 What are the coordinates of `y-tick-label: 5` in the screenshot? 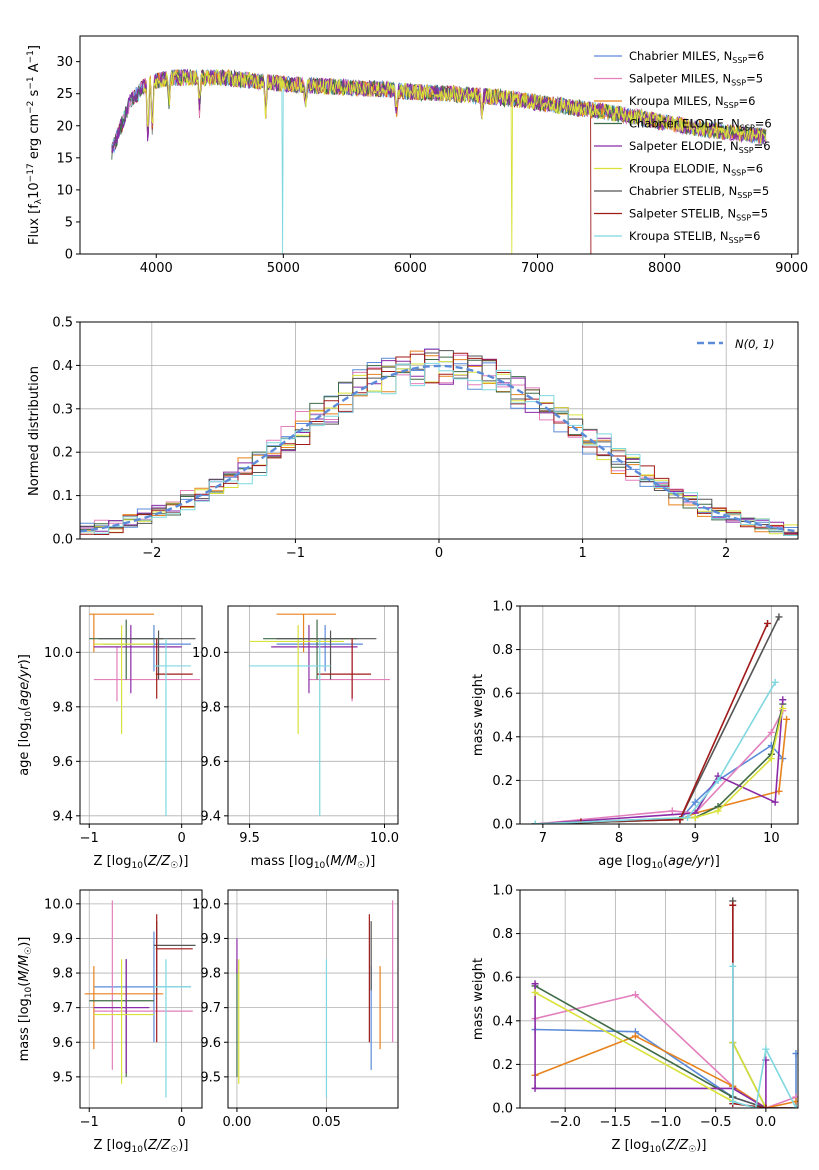 It's located at (69, 222).